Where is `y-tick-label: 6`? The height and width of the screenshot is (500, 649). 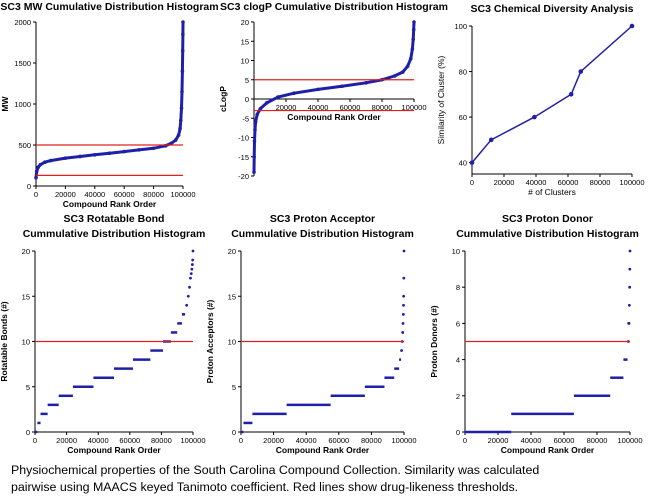 y-tick-label: 6 is located at coordinates (458, 323).